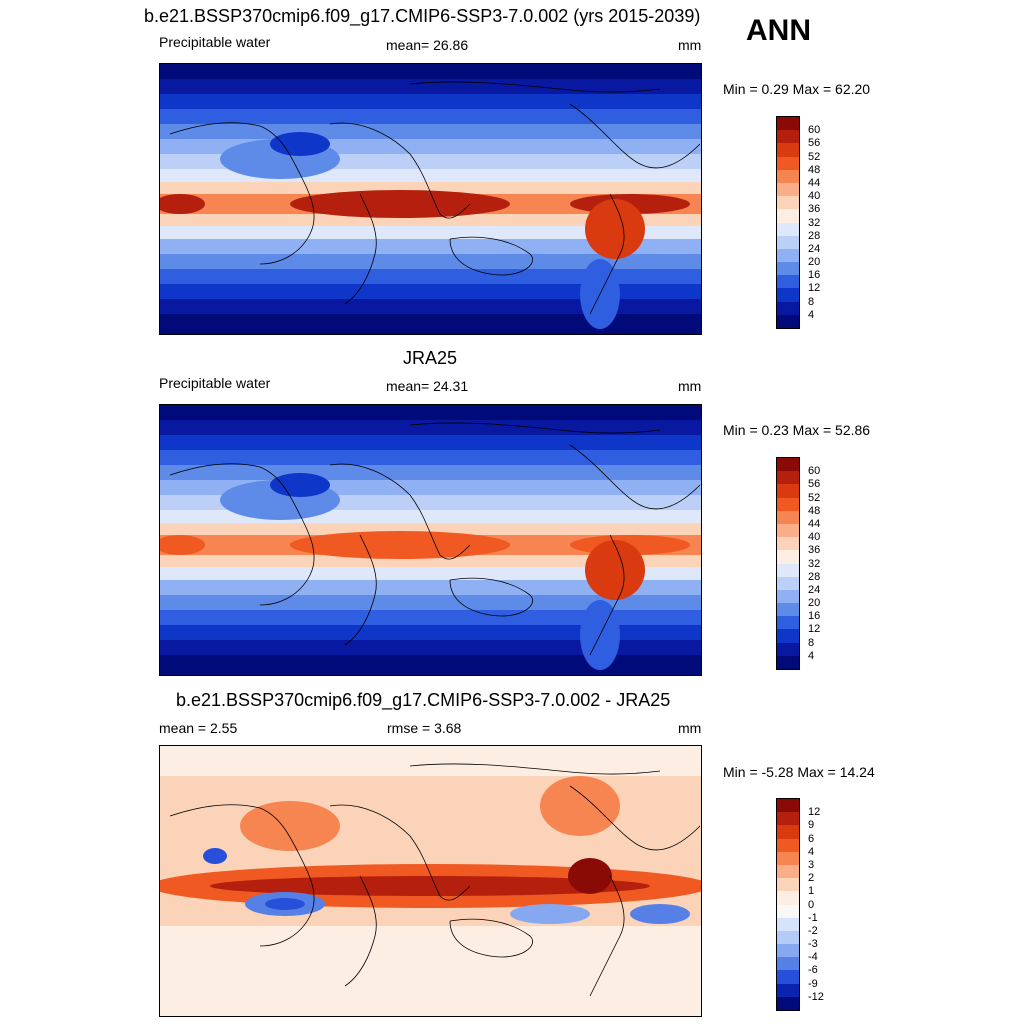 Image resolution: width=1024 pixels, height=1024 pixels. I want to click on colorbar-tick-label: -9, so click(813, 983).